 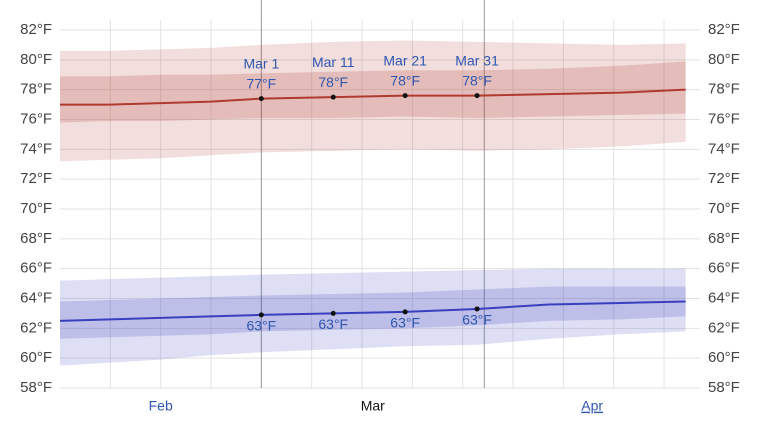 I want to click on y2-tick-label: 60°F, so click(x=724, y=357).